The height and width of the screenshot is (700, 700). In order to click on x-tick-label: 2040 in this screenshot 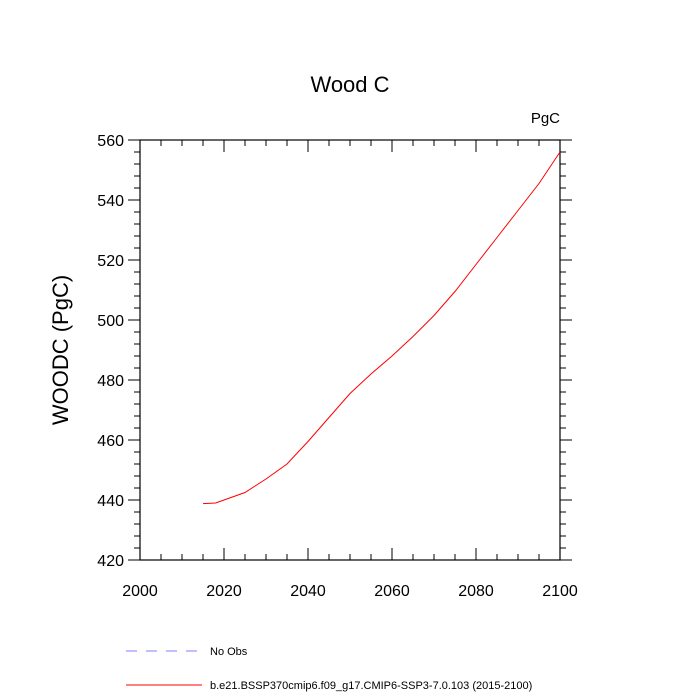, I will do `click(308, 591)`.